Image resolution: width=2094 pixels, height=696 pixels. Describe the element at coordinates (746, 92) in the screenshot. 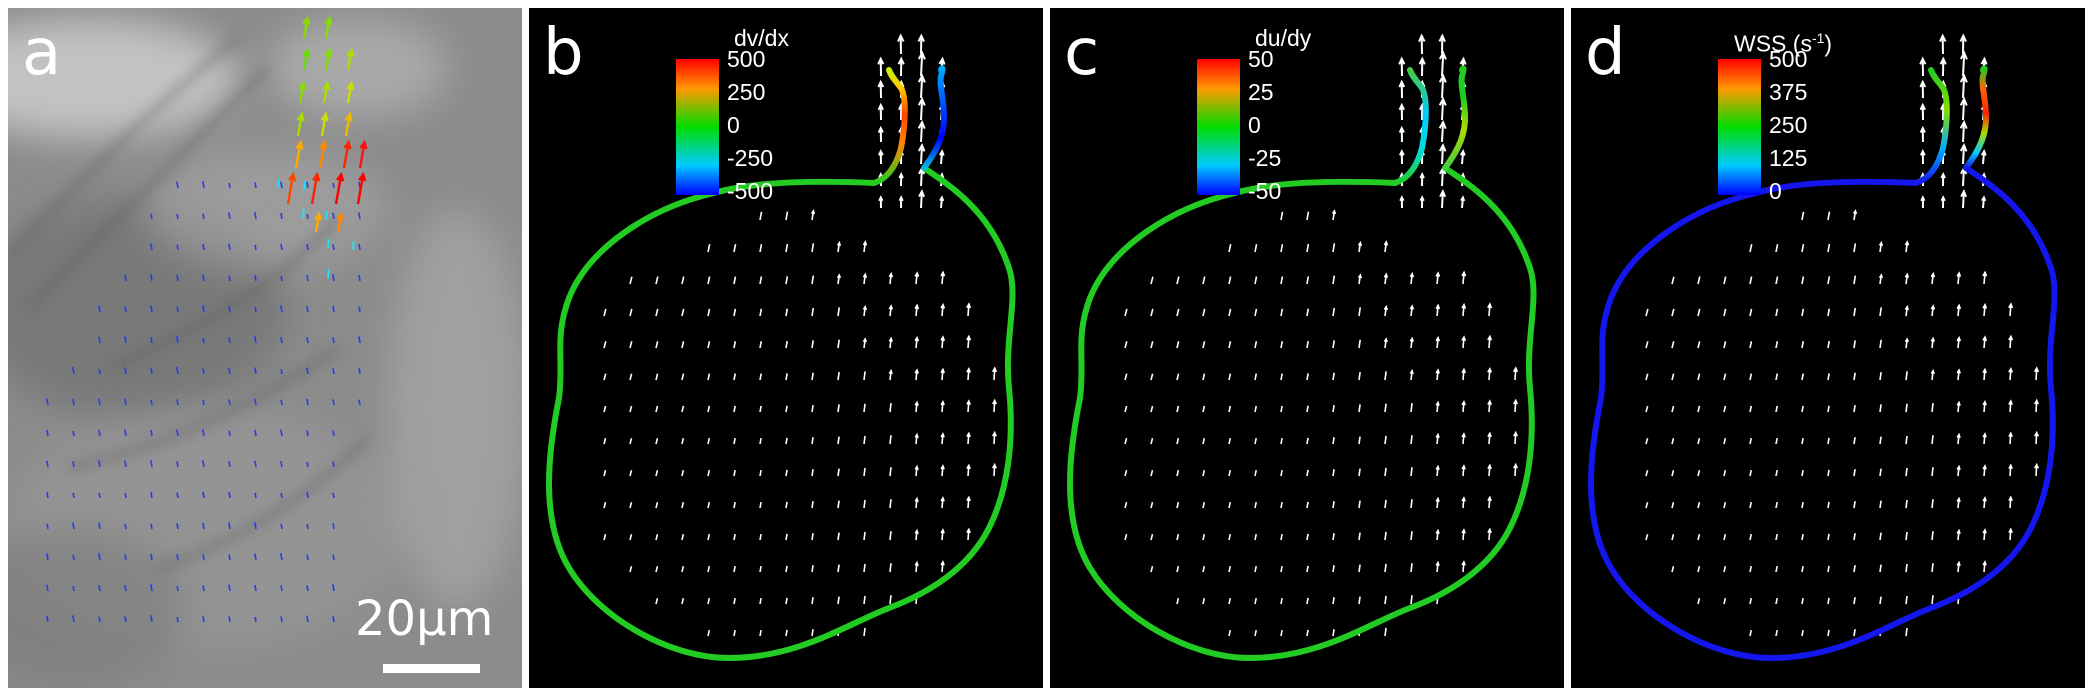

I see `colorbar-tick: 250` at that location.